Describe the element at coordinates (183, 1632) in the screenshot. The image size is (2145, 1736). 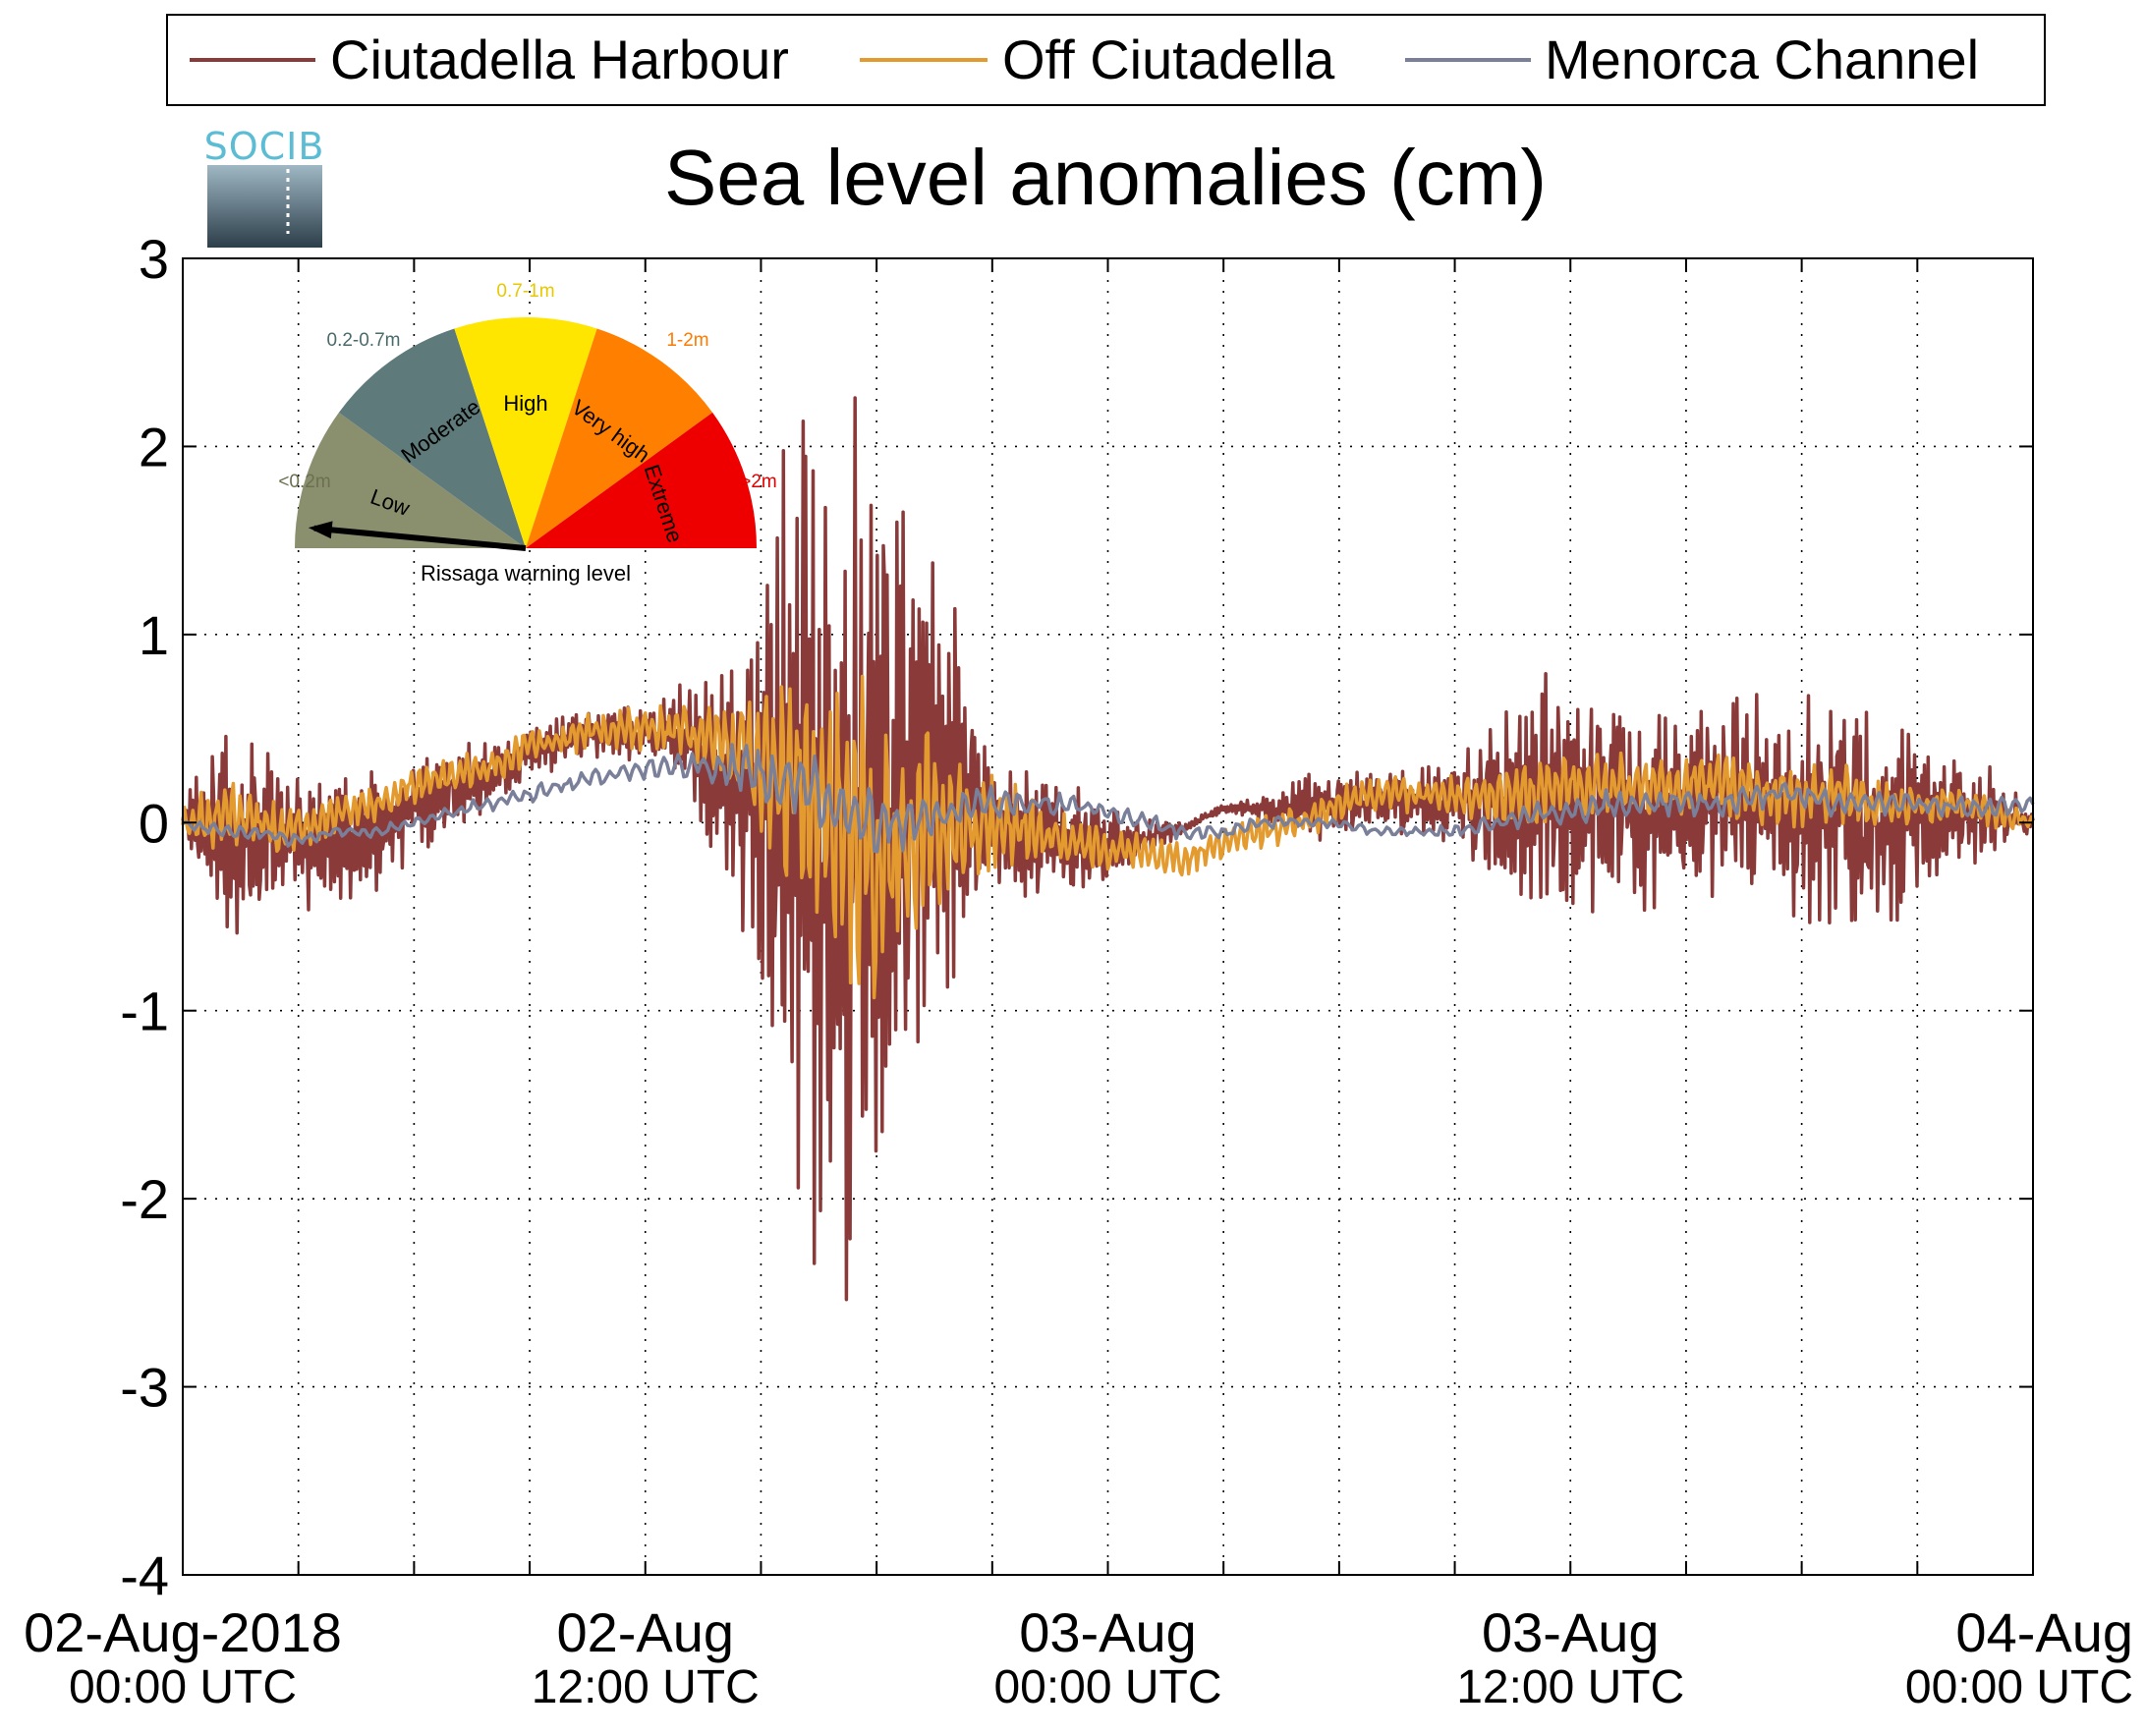
I see `x-tick-date: 02-Aug-2018` at that location.